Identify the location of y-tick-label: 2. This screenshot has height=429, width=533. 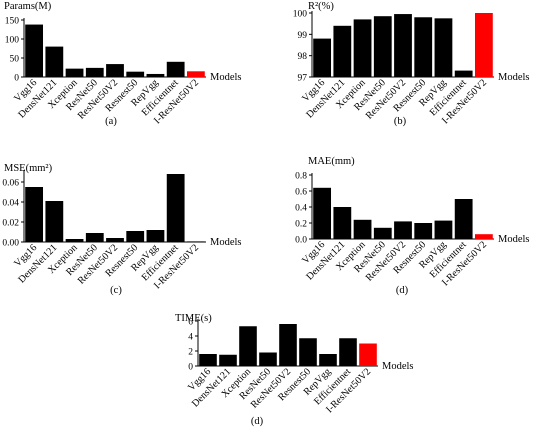
(190, 353).